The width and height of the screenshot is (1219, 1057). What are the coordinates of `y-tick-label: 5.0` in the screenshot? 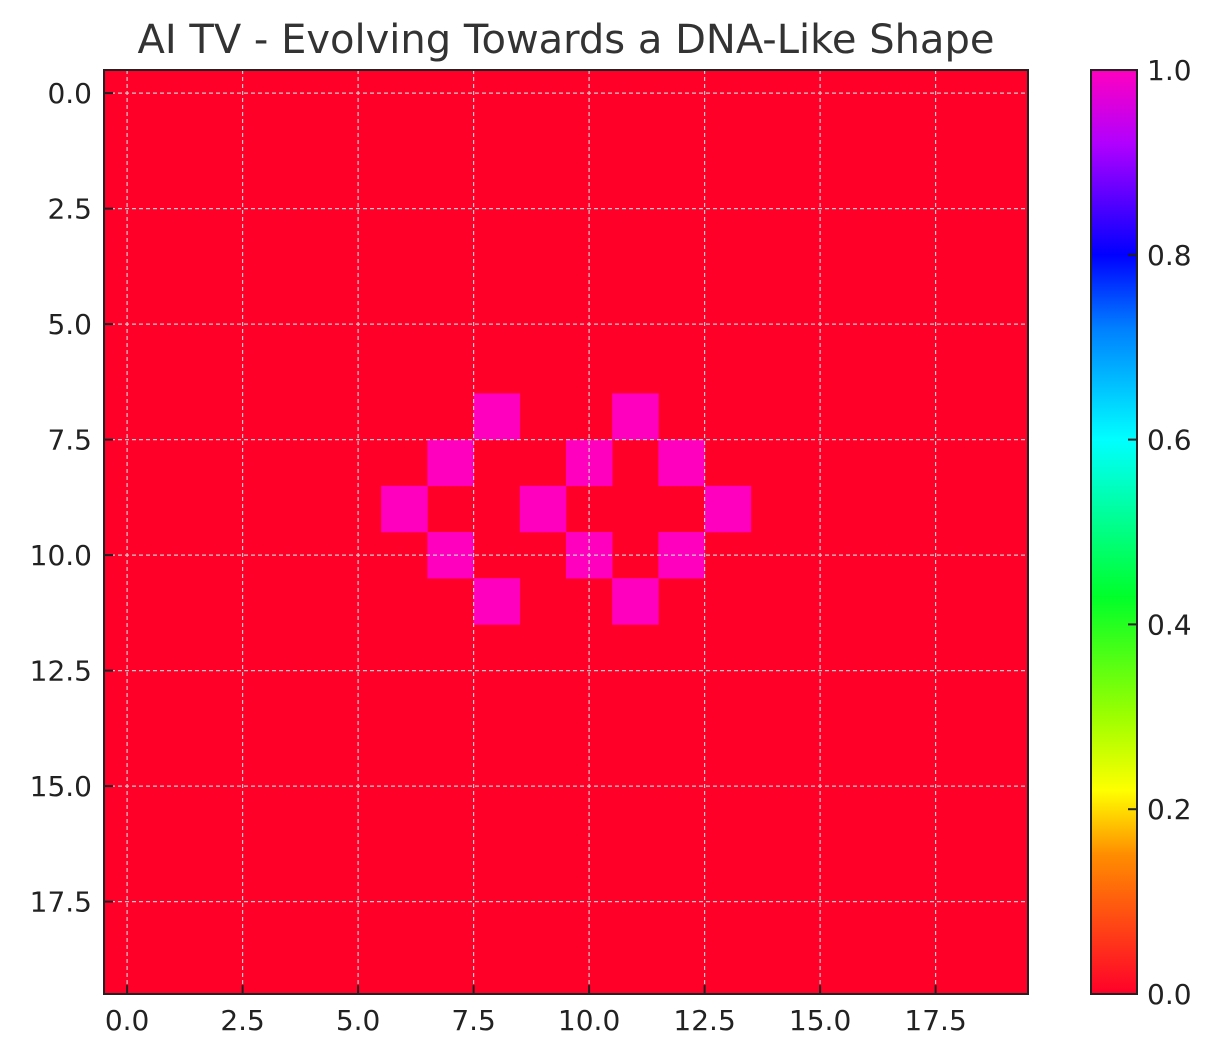 It's located at (69, 324).